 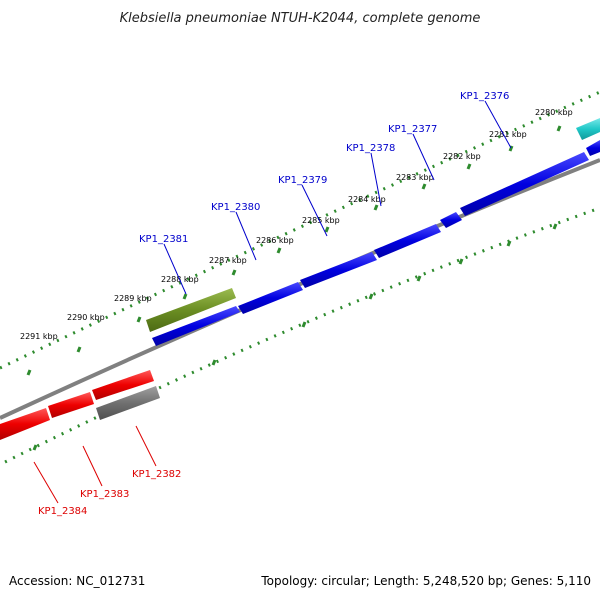 I want to click on gene-block-cyan, so click(x=588, y=129).